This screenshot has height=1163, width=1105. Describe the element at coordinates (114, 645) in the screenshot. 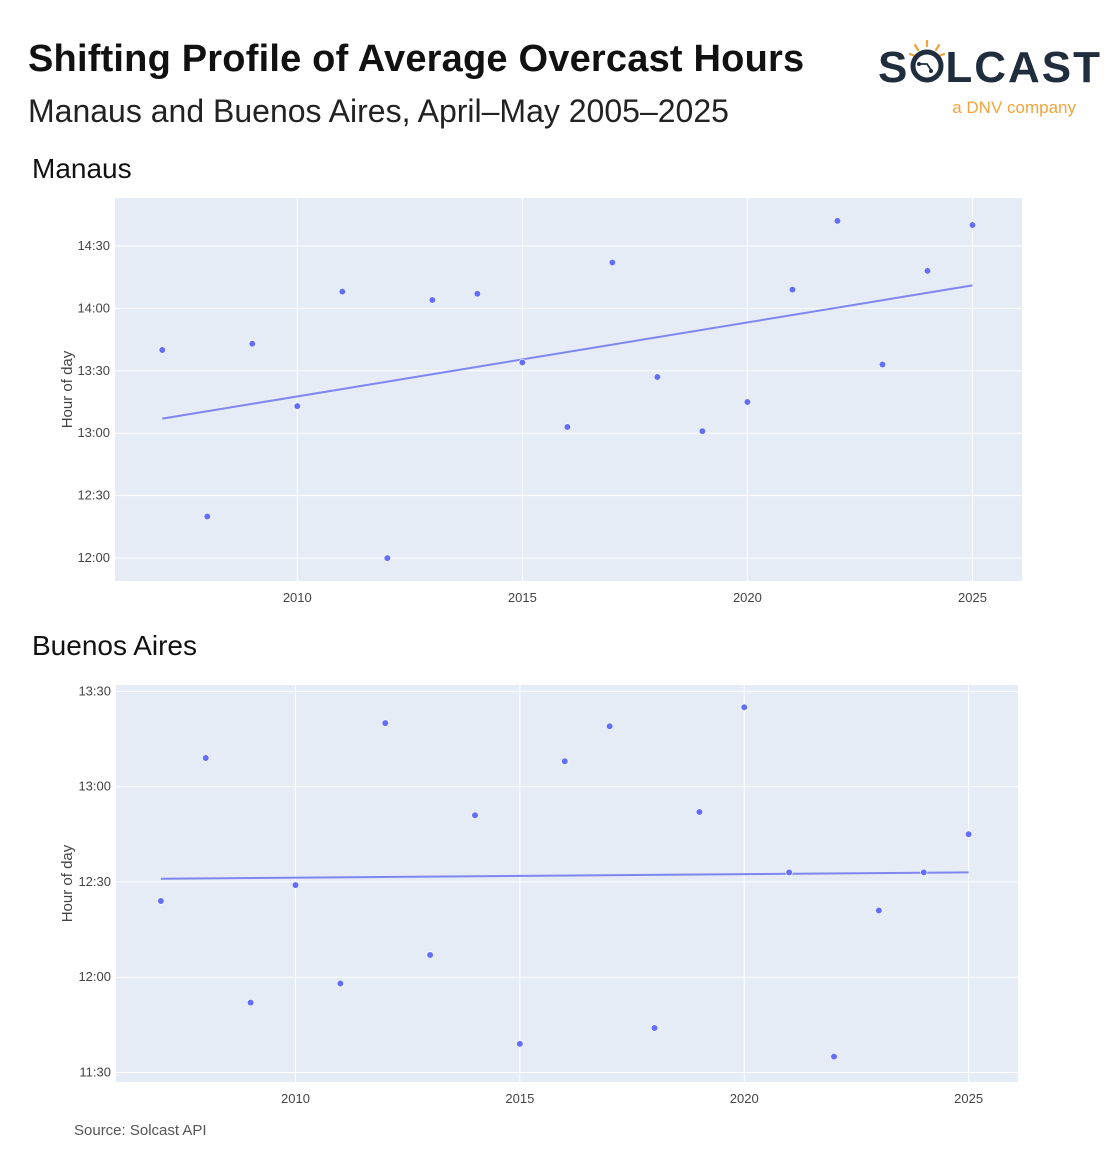

I see `buenos-aires-panel-title: Buenos Aires` at that location.